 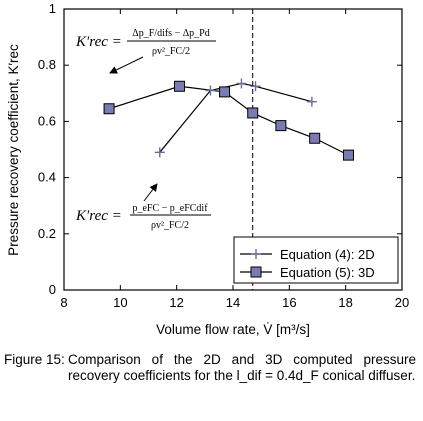 What do you see at coordinates (289, 302) in the screenshot?
I see `x-tick-label: 16` at bounding box center [289, 302].